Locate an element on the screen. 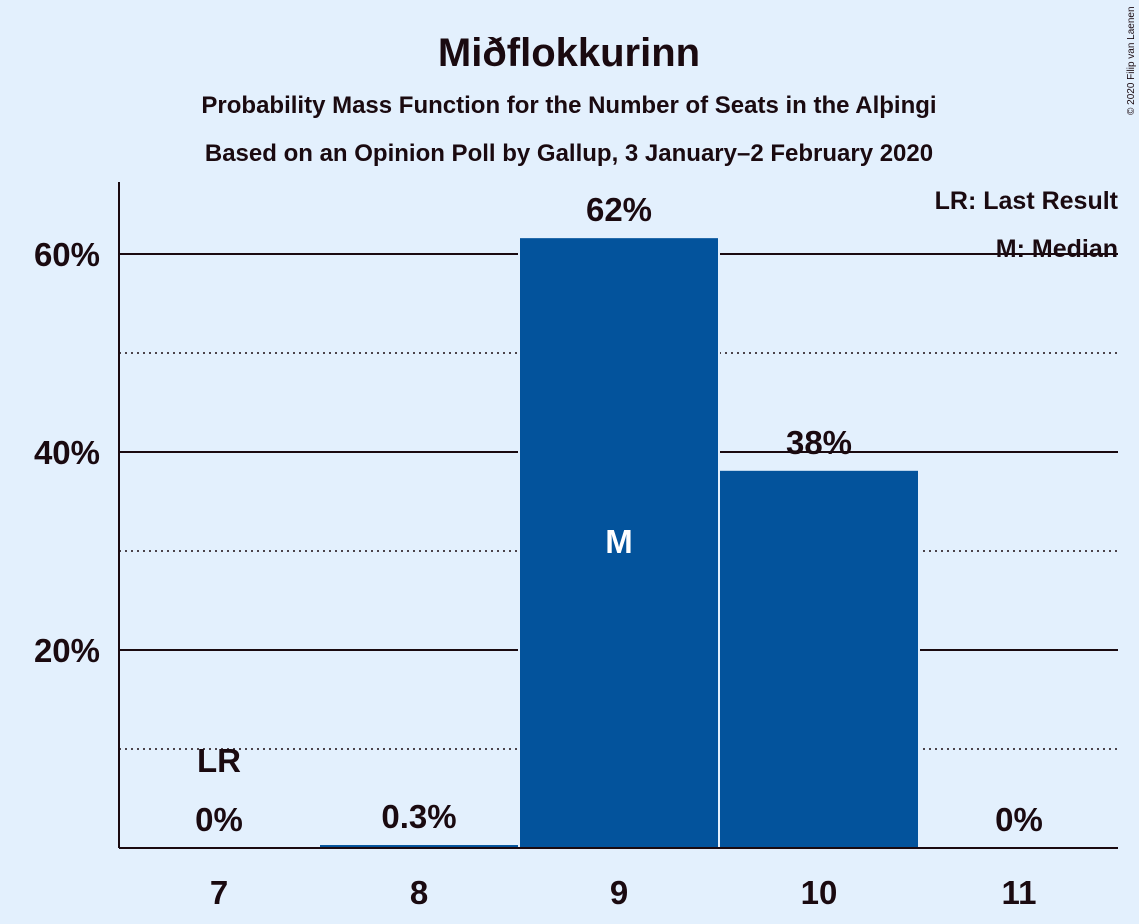 The image size is (1139, 924). bar-gap-right is located at coordinates (919, 658).